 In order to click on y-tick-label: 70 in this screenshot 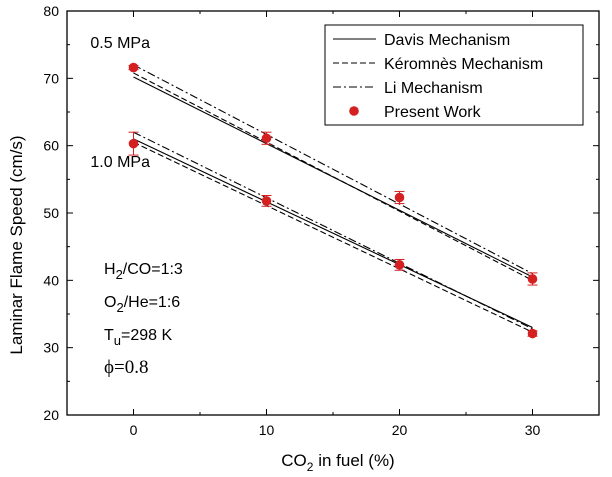, I will do `click(51, 78)`.